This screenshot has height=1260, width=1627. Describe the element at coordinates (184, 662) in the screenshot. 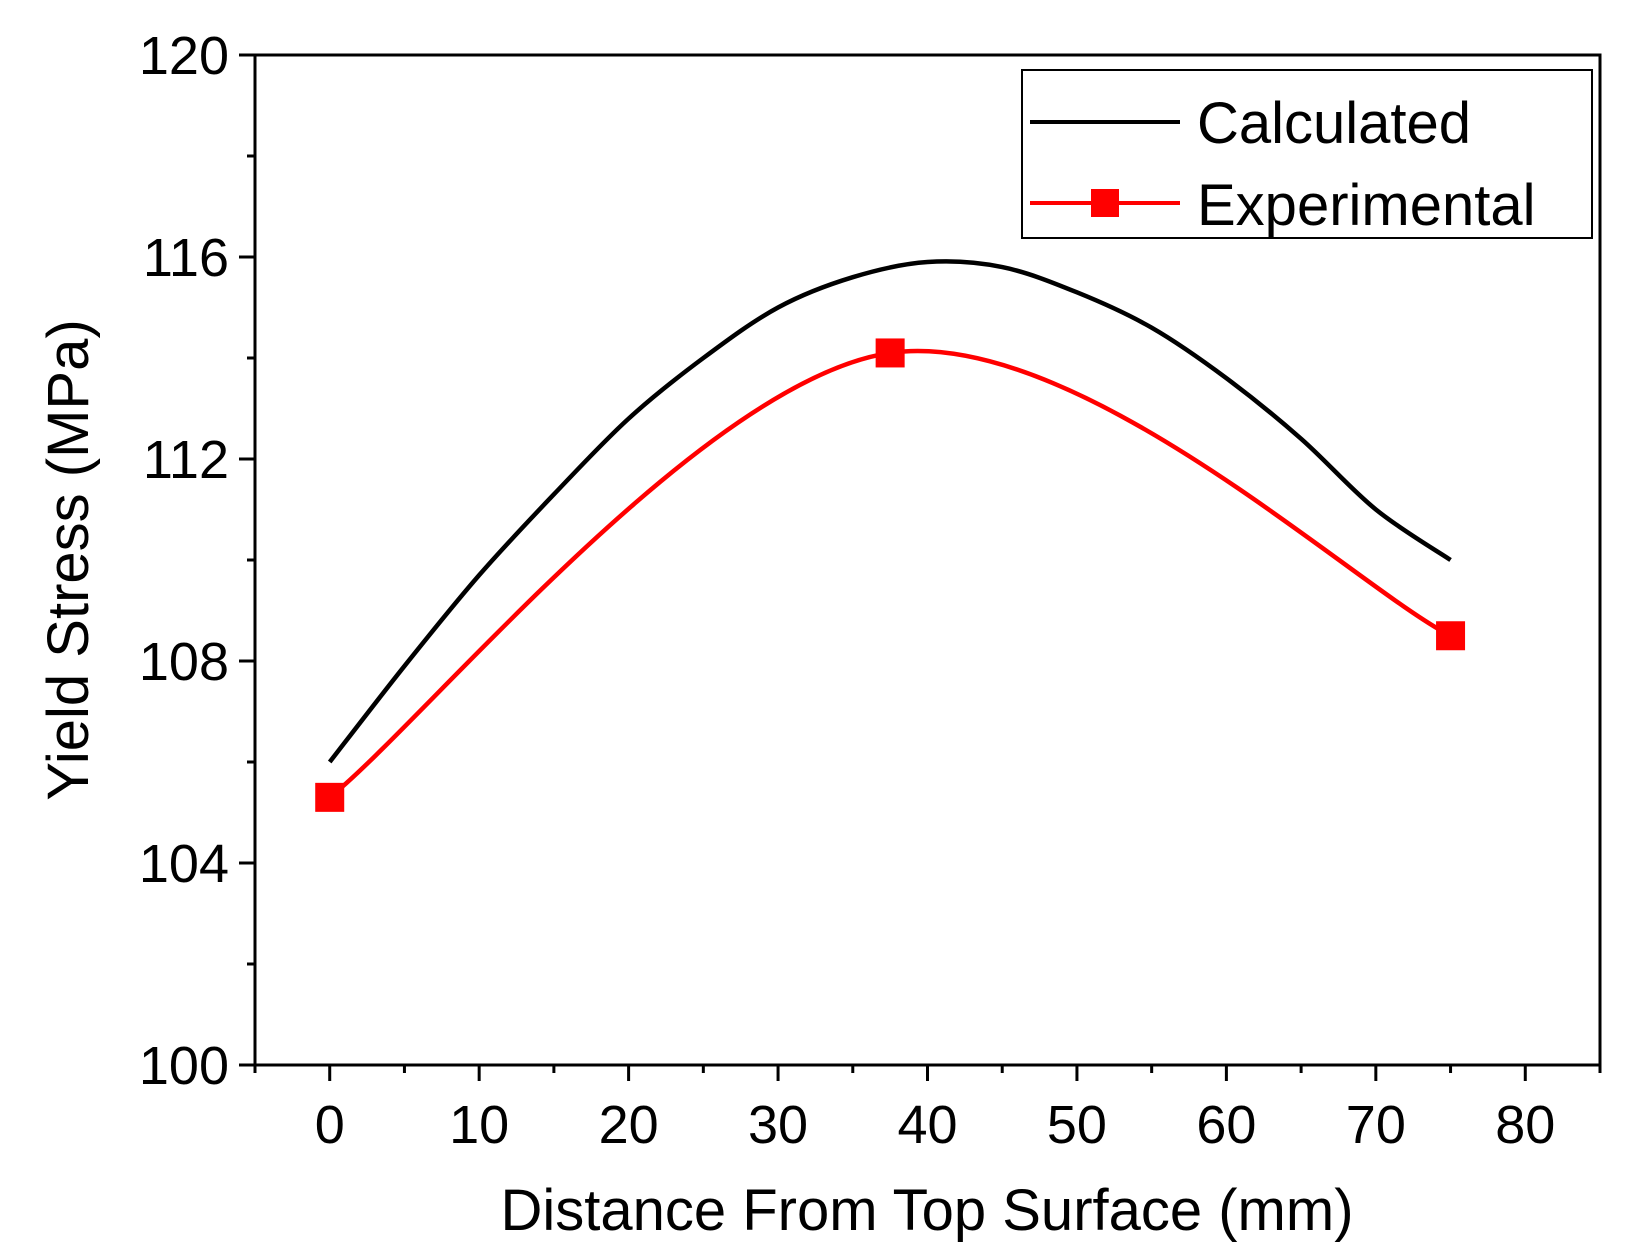

I see `y-tick-label: 108` at that location.